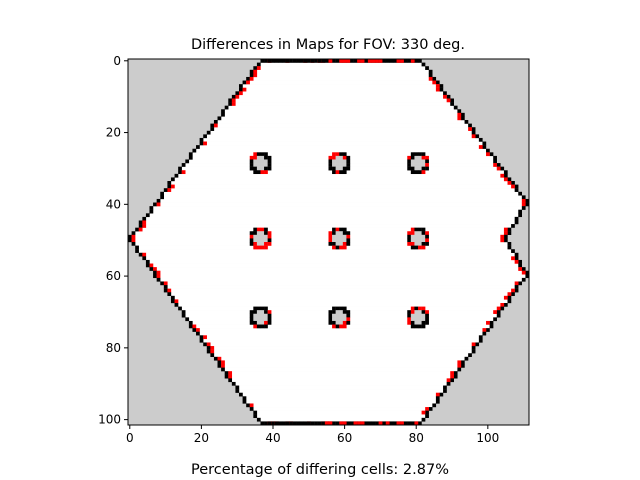 Image resolution: width=640 pixels, height=480 pixels. I want to click on x-tick-label: 40, so click(272, 438).